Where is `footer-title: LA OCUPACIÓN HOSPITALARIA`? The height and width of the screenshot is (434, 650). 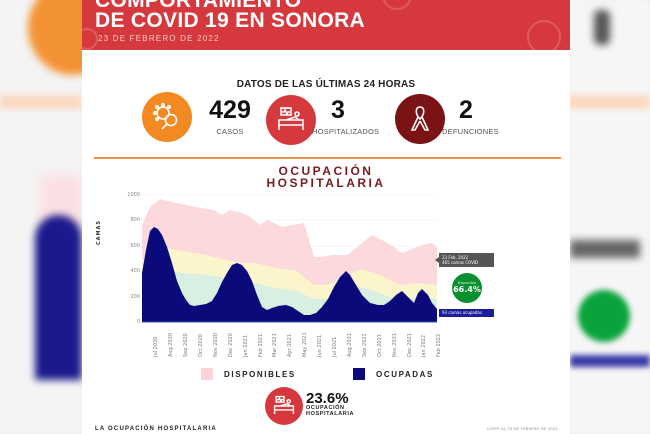 footer-title: LA OCUPACIÓN HOSPITALARIA is located at coordinates (156, 429).